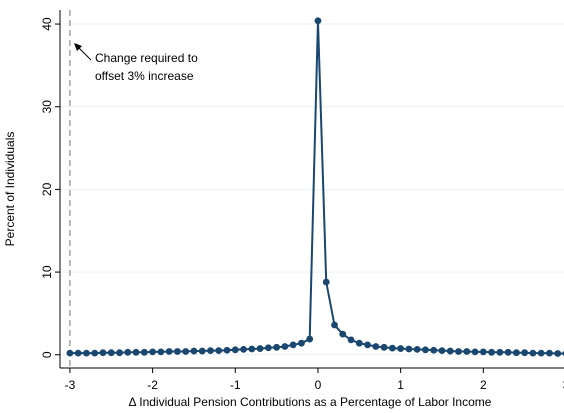  Describe the element at coordinates (235, 385) in the screenshot. I see `x-tick-label: -1` at that location.